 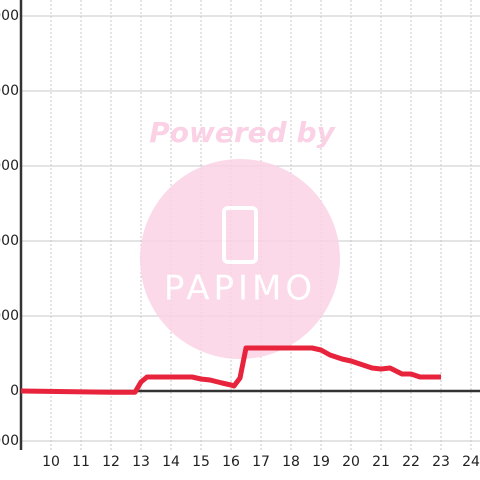 I want to click on x-tick-label: 20, so click(x=351, y=462).